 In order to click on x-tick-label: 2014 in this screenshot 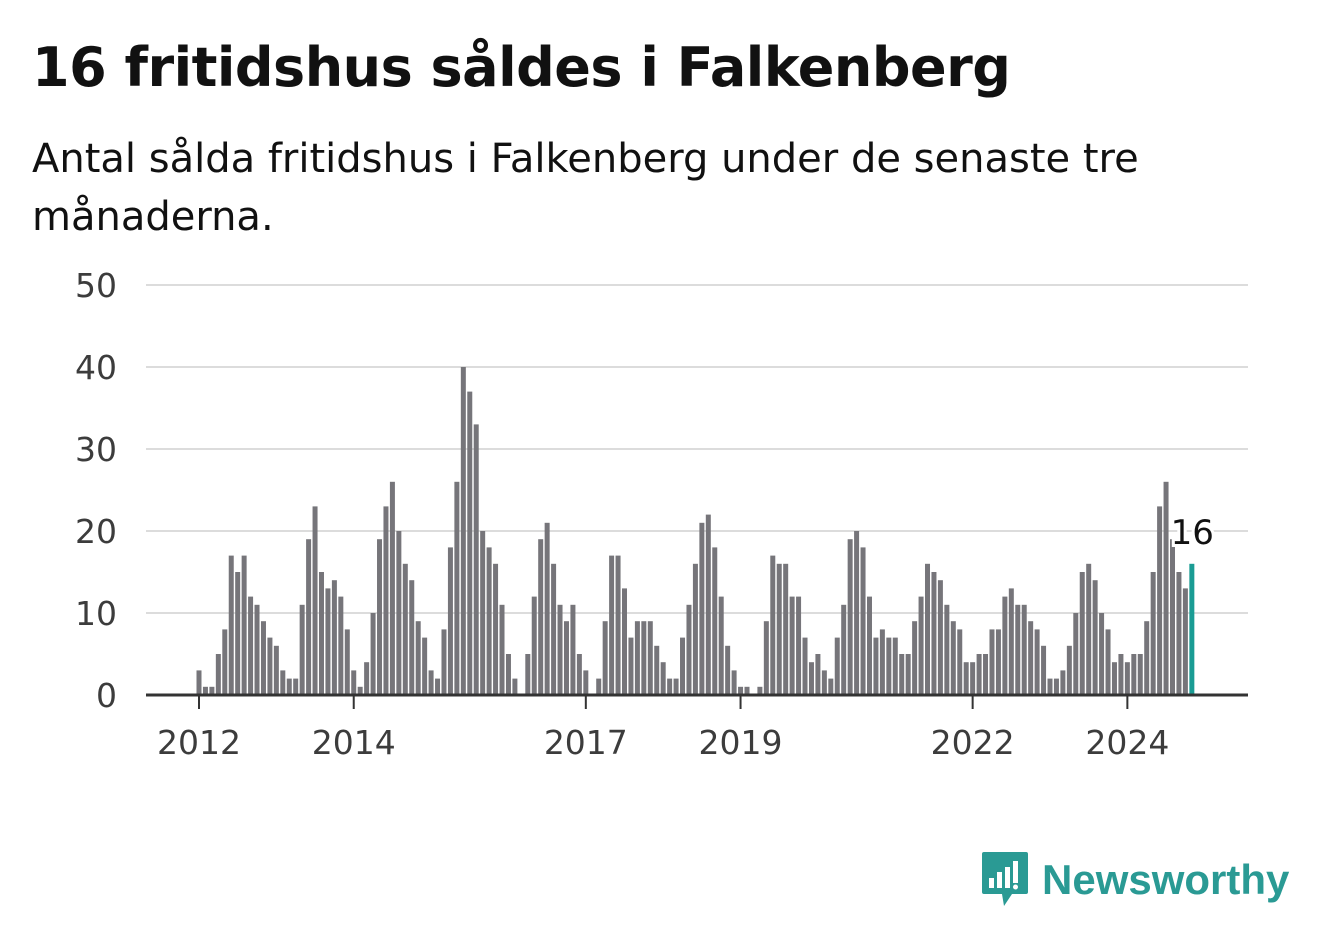, I will do `click(354, 742)`.